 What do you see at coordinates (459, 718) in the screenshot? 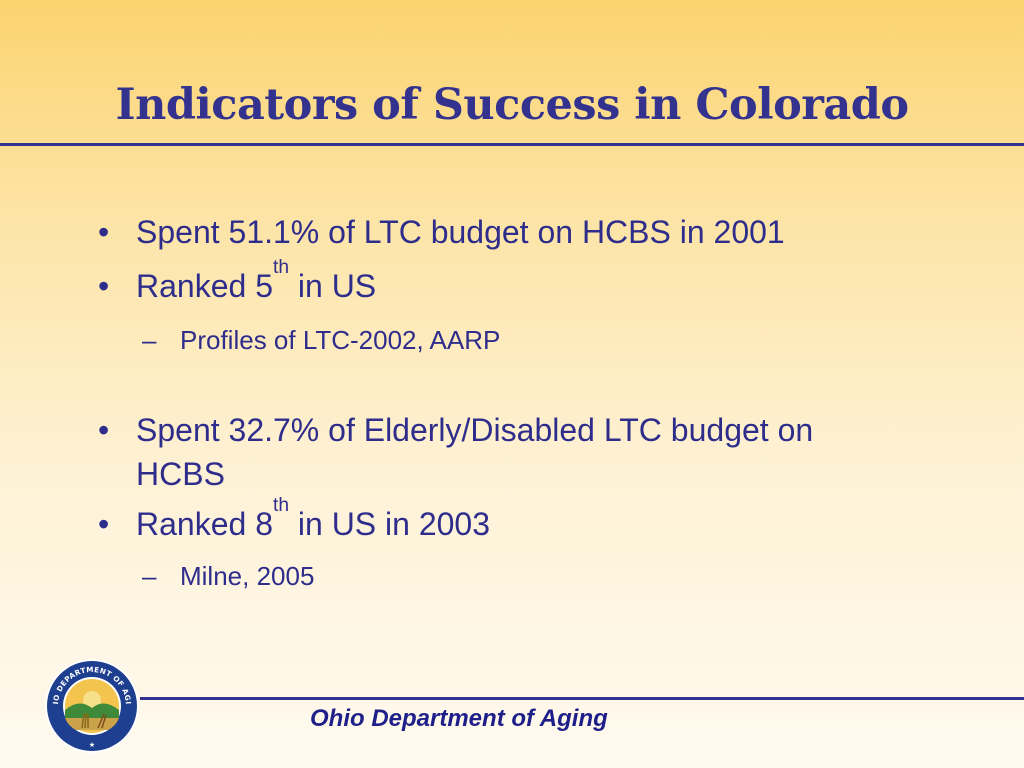
I see `footer-org-name: Ohio Department of Aging` at bounding box center [459, 718].